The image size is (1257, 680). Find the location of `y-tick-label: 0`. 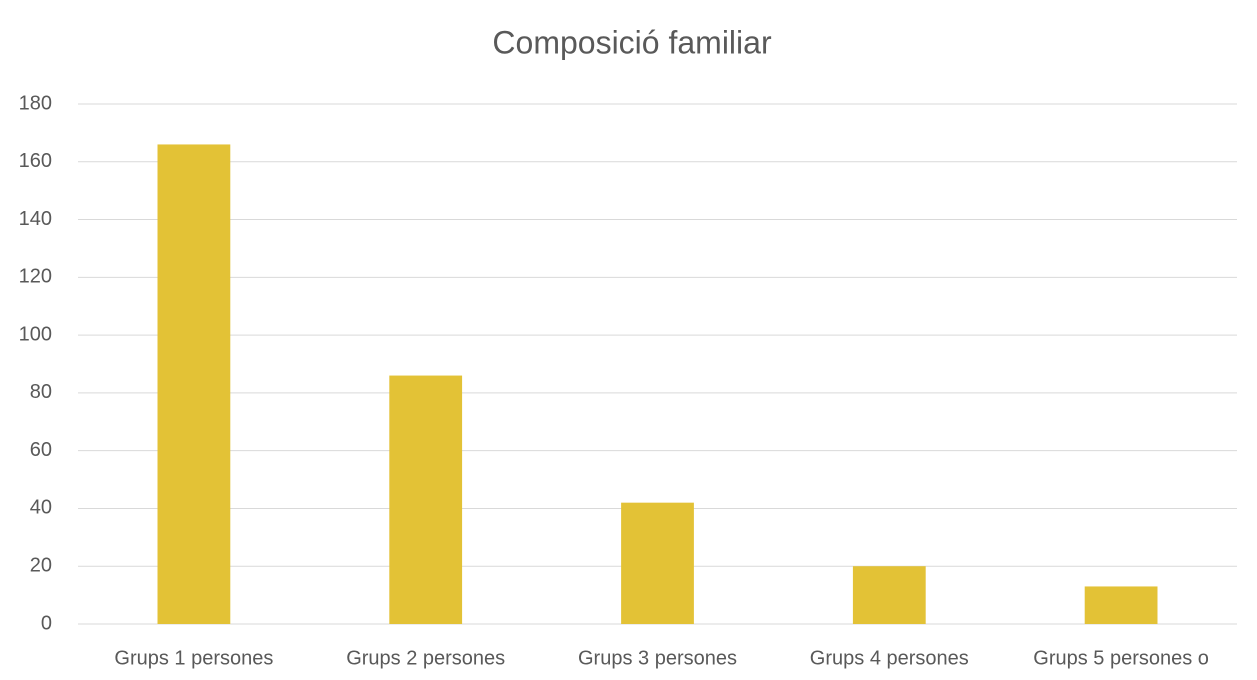

y-tick-label: 0 is located at coordinates (46, 623).